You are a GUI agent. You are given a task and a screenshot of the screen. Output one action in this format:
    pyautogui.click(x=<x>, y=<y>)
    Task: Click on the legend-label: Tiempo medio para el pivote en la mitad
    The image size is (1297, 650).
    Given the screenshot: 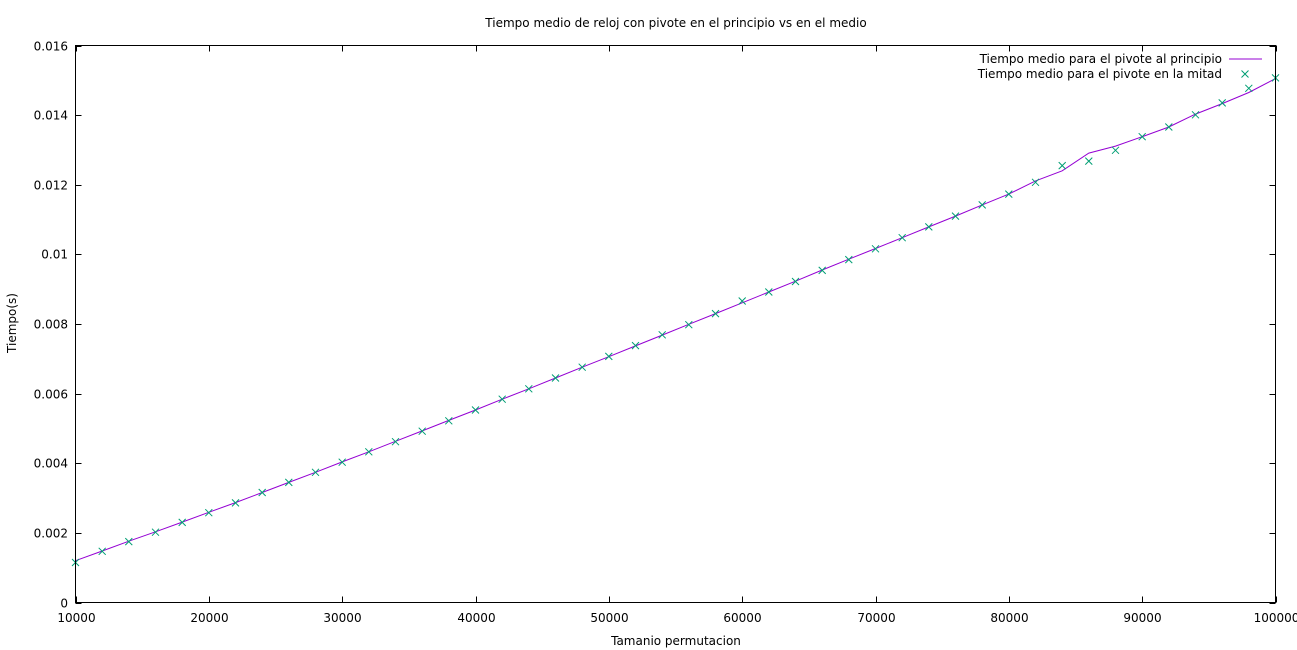 What is the action you would take?
    pyautogui.click(x=1099, y=74)
    